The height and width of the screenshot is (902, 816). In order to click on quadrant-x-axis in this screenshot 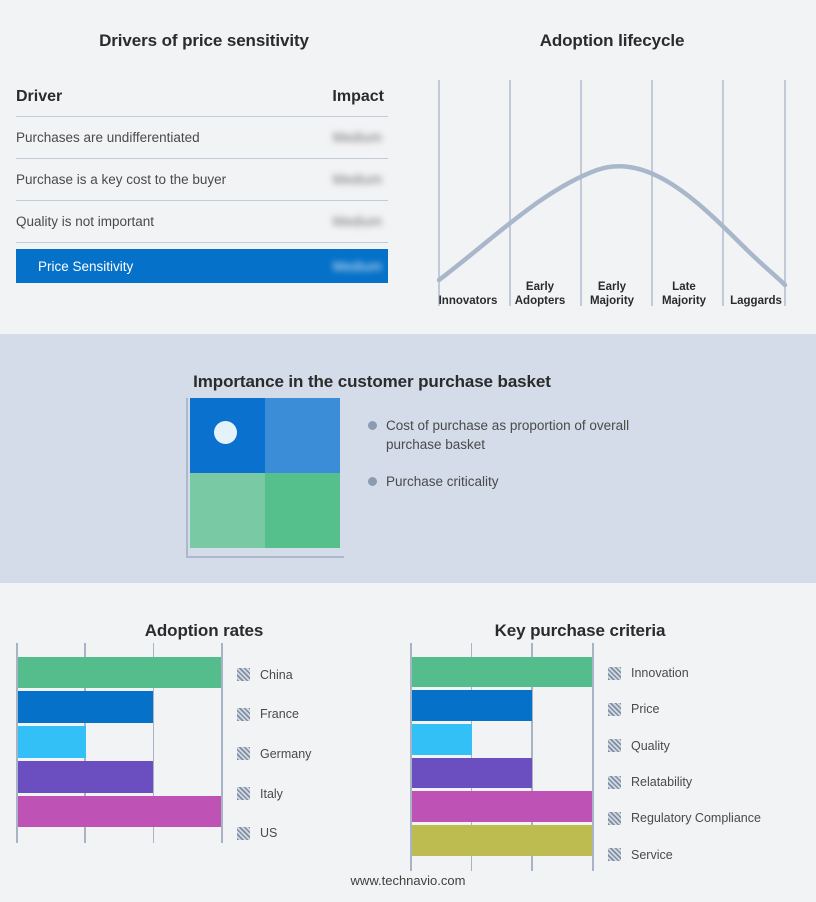, I will do `click(265, 557)`.